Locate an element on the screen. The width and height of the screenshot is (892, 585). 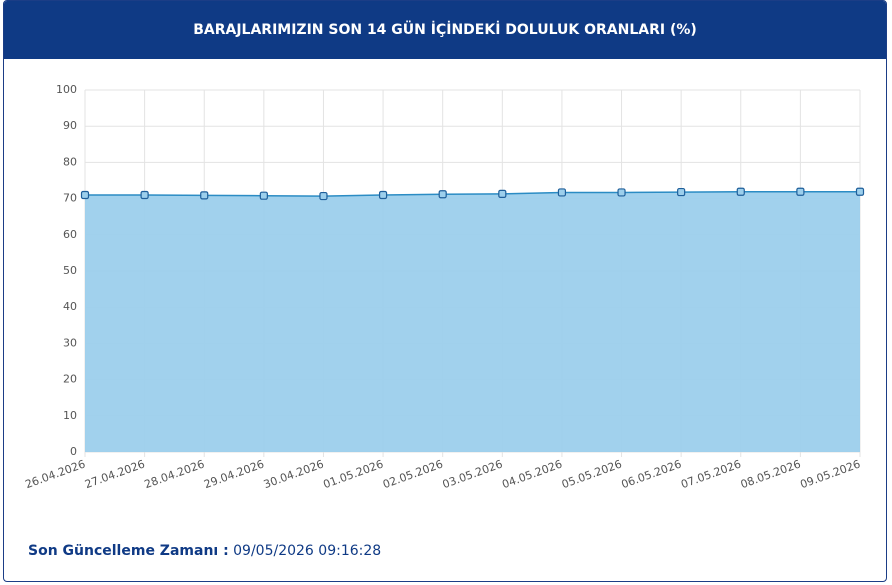
x-tick-label: 06.05.2026 is located at coordinates (652, 474).